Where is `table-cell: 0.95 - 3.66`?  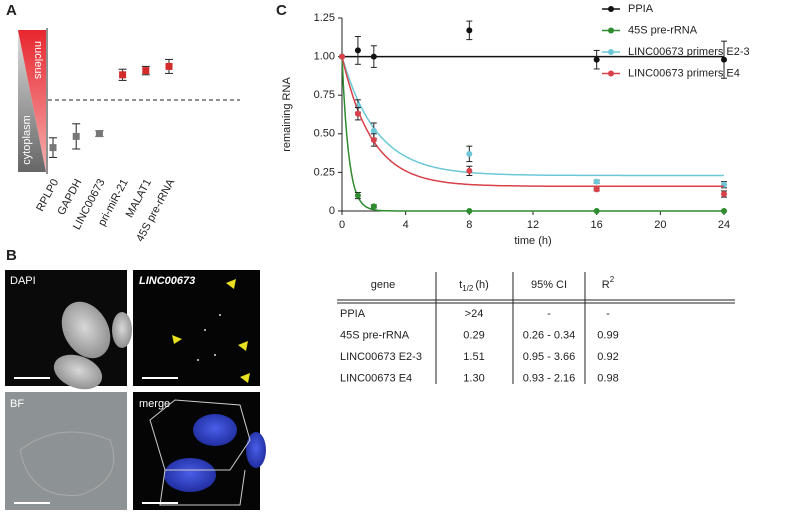
table-cell: 0.95 - 3.66 is located at coordinates (549, 357).